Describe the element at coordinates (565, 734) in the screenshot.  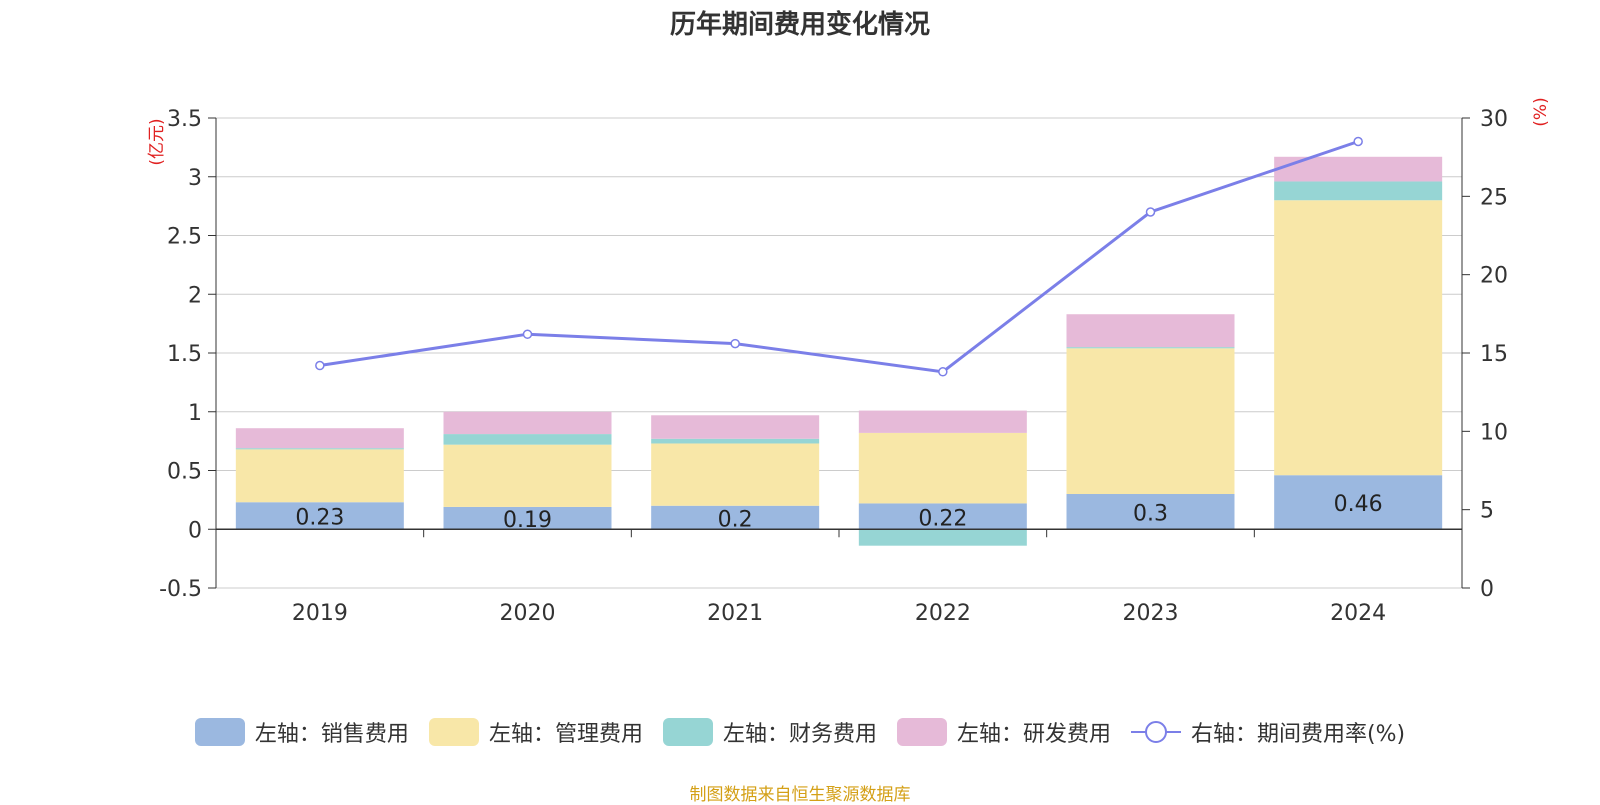
I see `legend-label-admin: 左轴：管理费用` at that location.